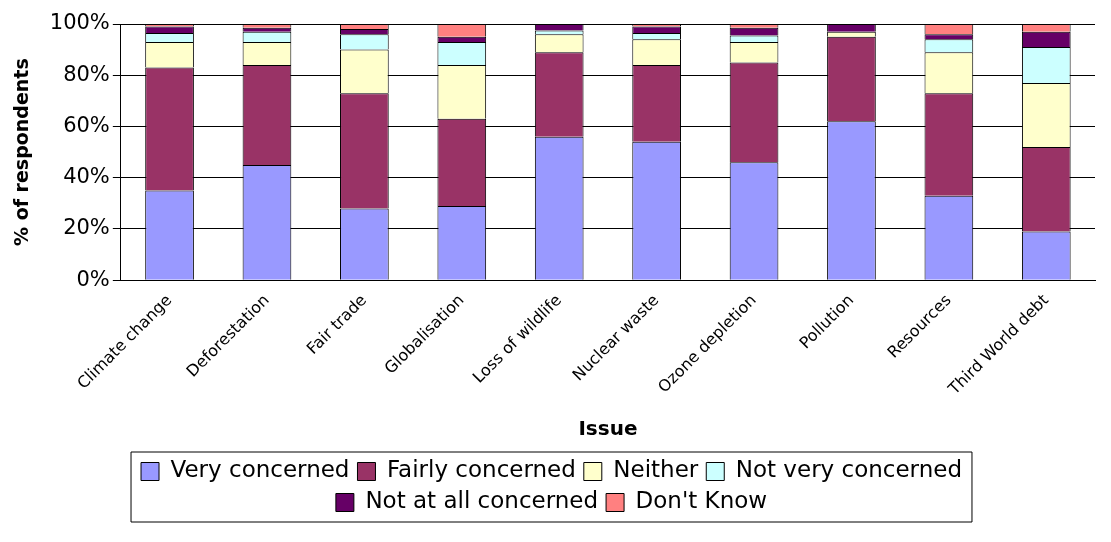  What do you see at coordinates (848, 469) in the screenshot?
I see `legend-label: Not very concerned` at bounding box center [848, 469].